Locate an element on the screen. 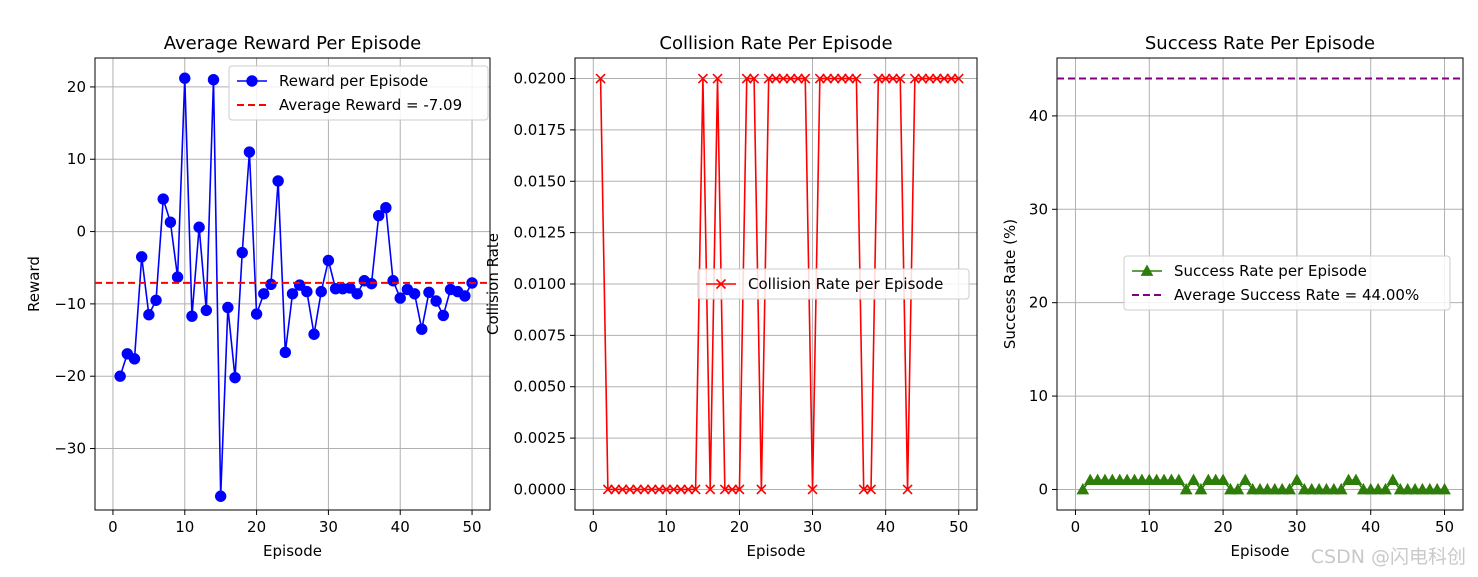  y-tick-label: 0.0150 is located at coordinates (540, 181).